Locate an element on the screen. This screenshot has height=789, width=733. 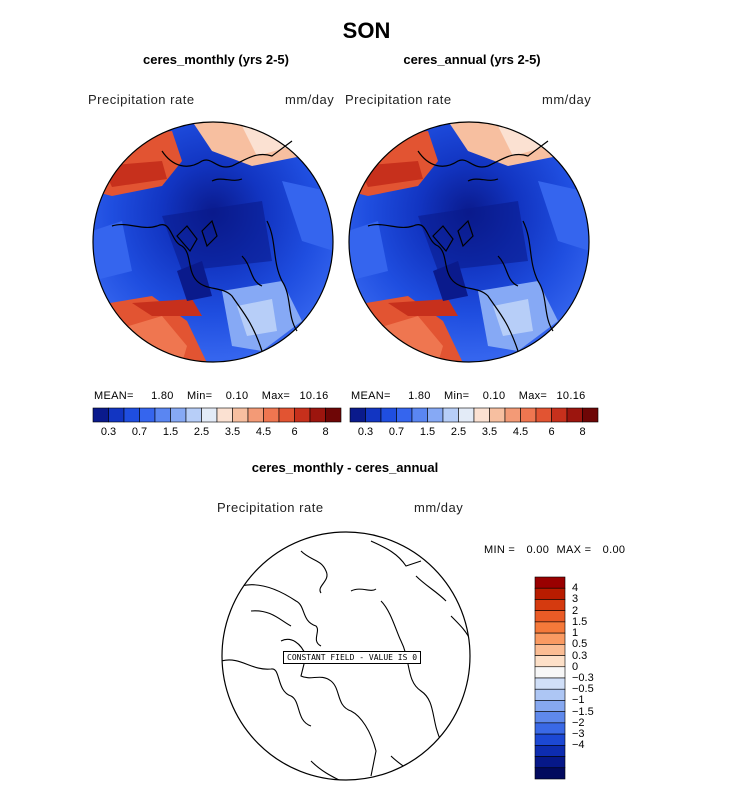
diff-colorbar-tick-label: 0 is located at coordinates (575, 666).